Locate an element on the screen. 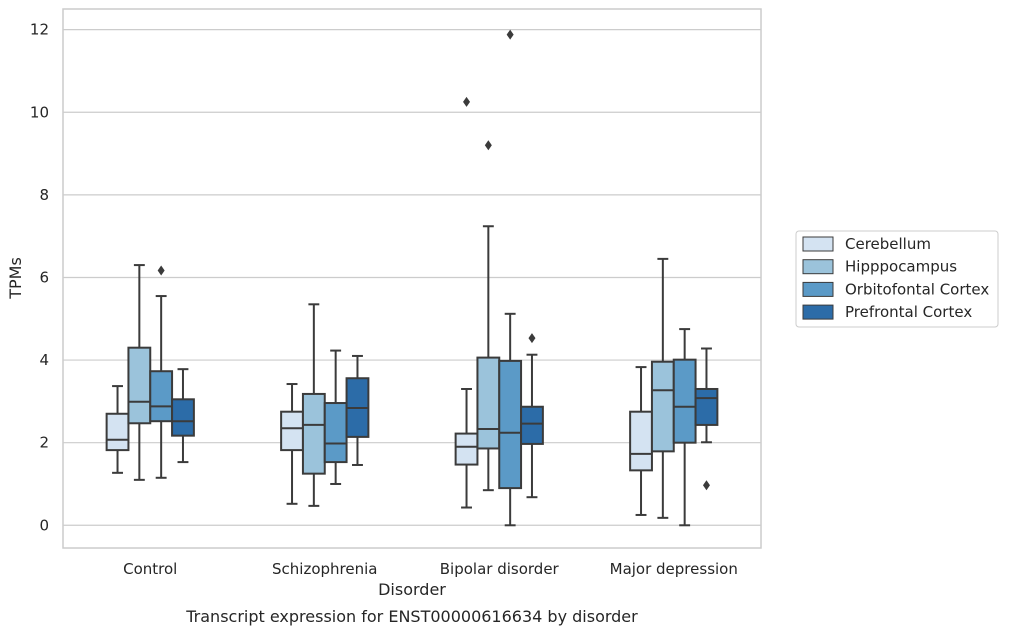  legend-label: Hipppocampus is located at coordinates (901, 267).